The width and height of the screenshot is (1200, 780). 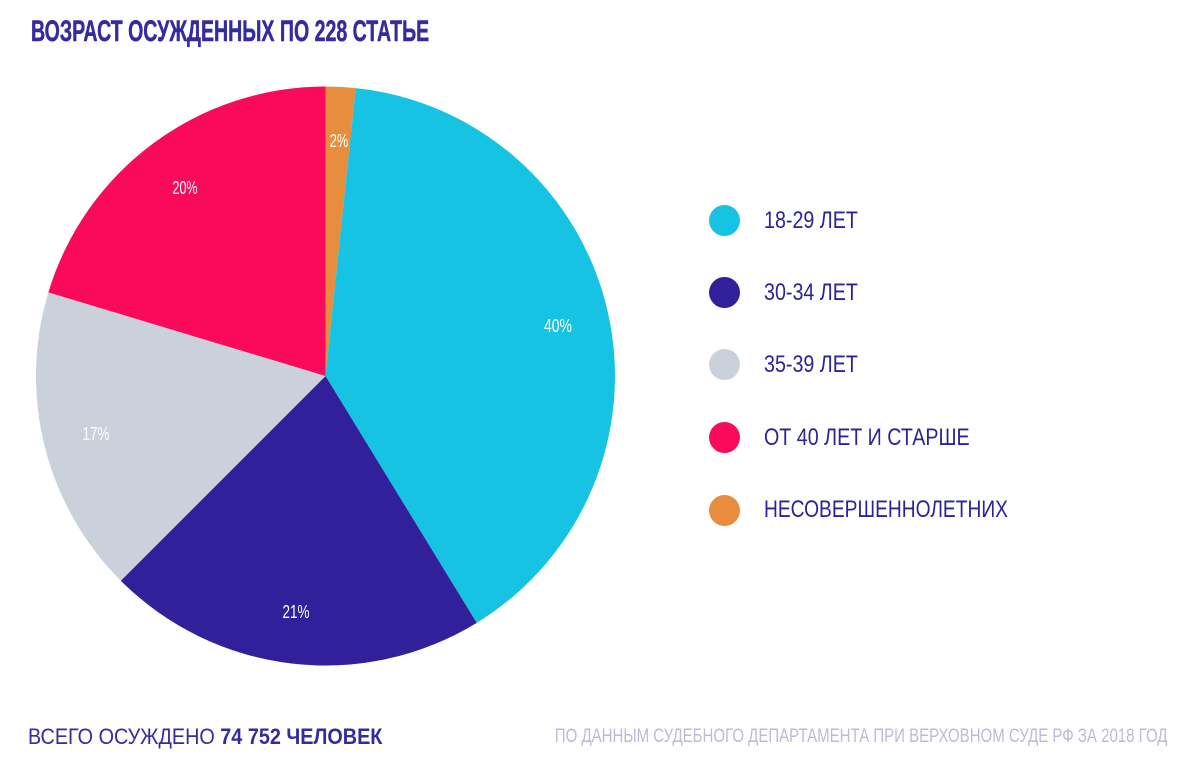 I want to click on svg-text: 17%, so click(x=96, y=434).